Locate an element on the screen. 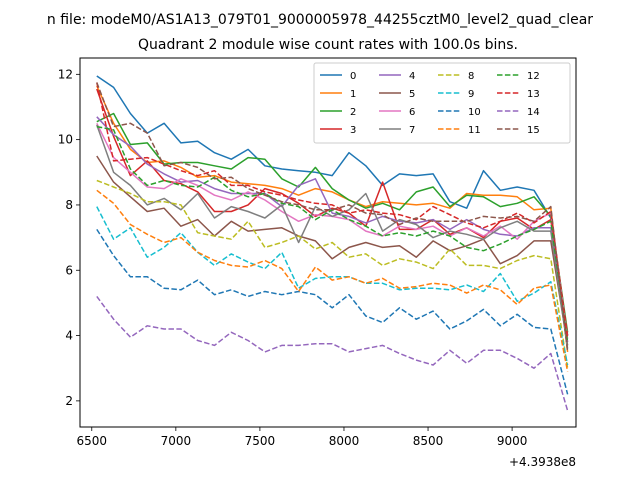  x-tick-label: 8500 is located at coordinates (428, 441).